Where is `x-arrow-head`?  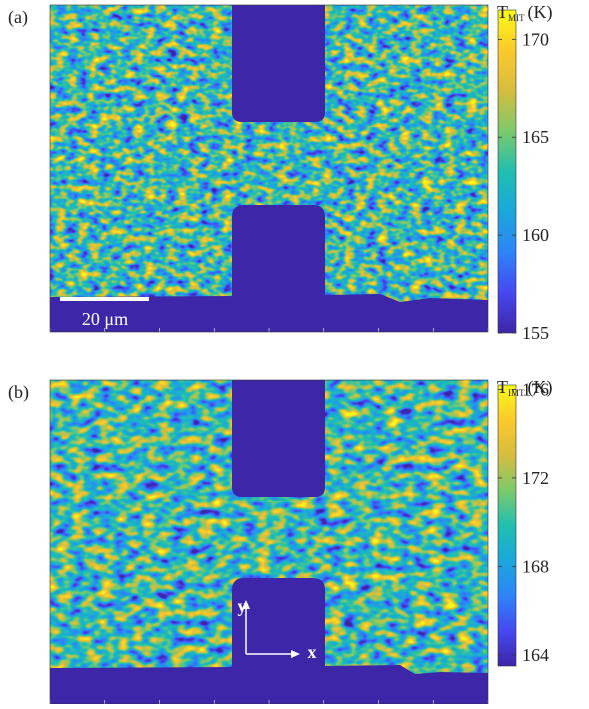 x-arrow-head is located at coordinates (295, 654).